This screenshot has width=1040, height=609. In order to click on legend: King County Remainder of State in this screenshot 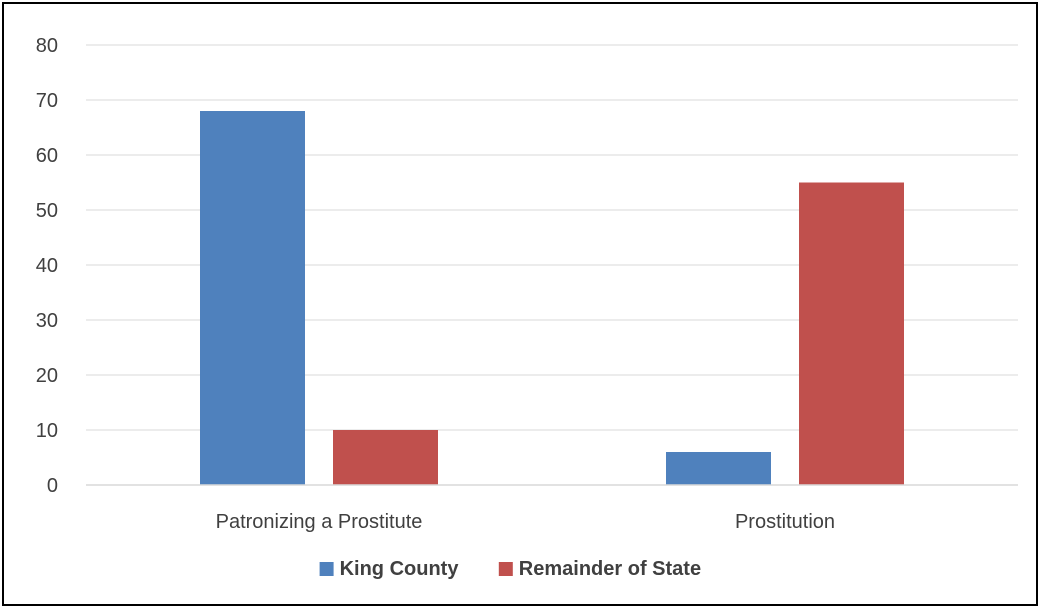, I will do `click(510, 569)`.